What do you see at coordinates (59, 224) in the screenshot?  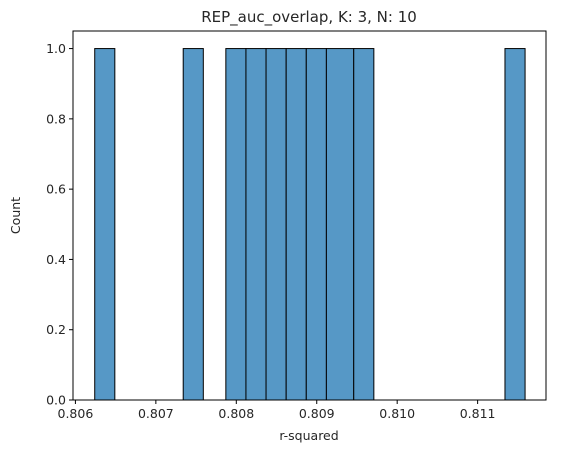 I see `y-axis: 0.0 0.2 0.4 0.6 0.8 1.0` at bounding box center [59, 224].